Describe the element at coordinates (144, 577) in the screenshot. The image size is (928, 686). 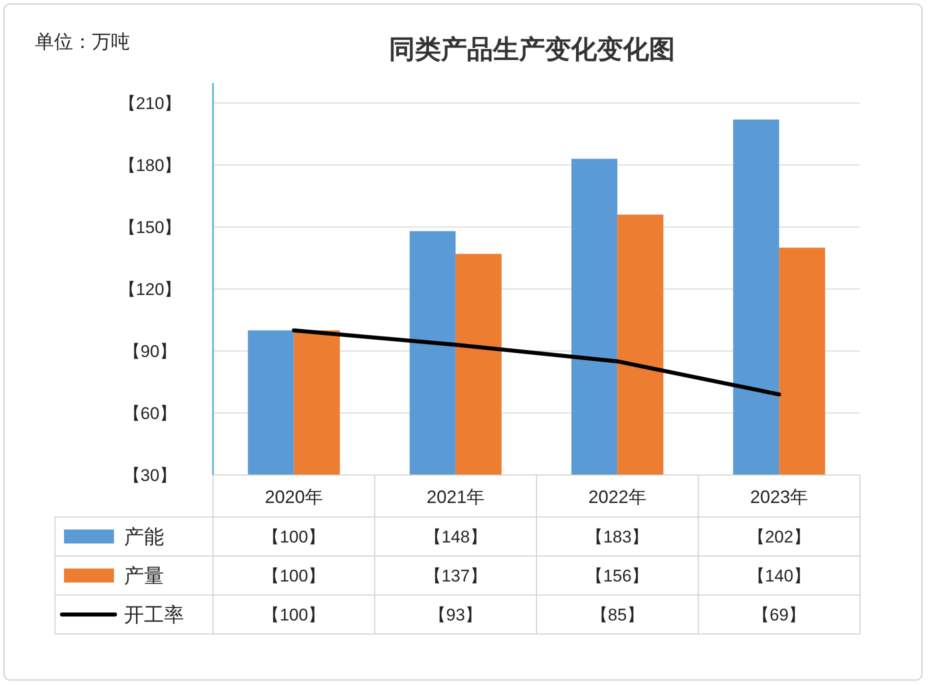
I see `legend-label: 产量` at that location.